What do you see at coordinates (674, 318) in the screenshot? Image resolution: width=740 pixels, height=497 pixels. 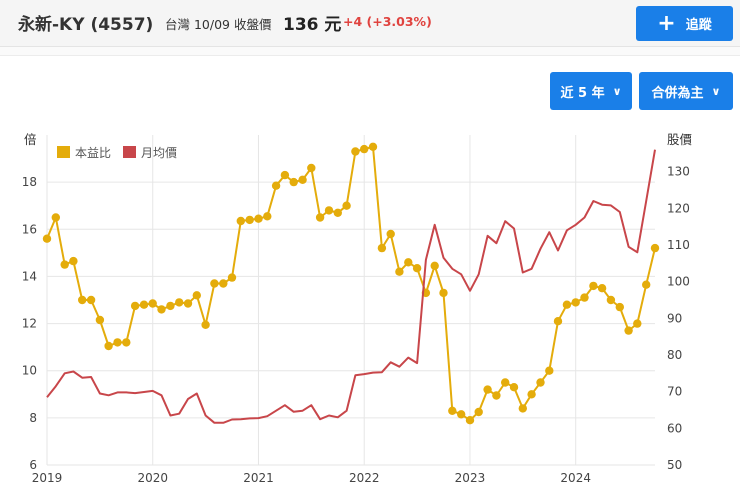 I see `right-tick-label: 90` at bounding box center [674, 318].